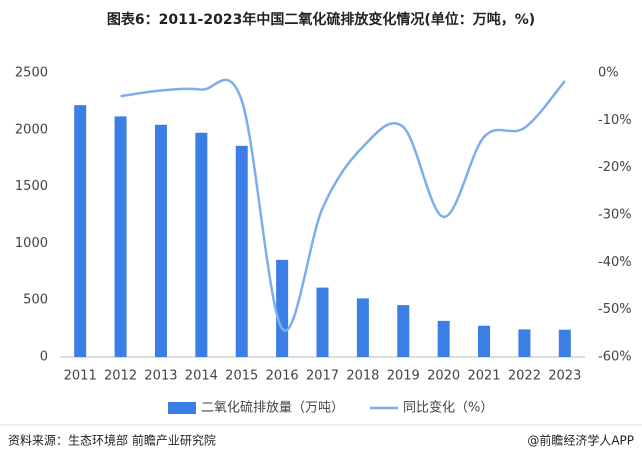 This screenshot has width=642, height=461. I want to click on legend-label: 同比变化（%）, so click(448, 408).